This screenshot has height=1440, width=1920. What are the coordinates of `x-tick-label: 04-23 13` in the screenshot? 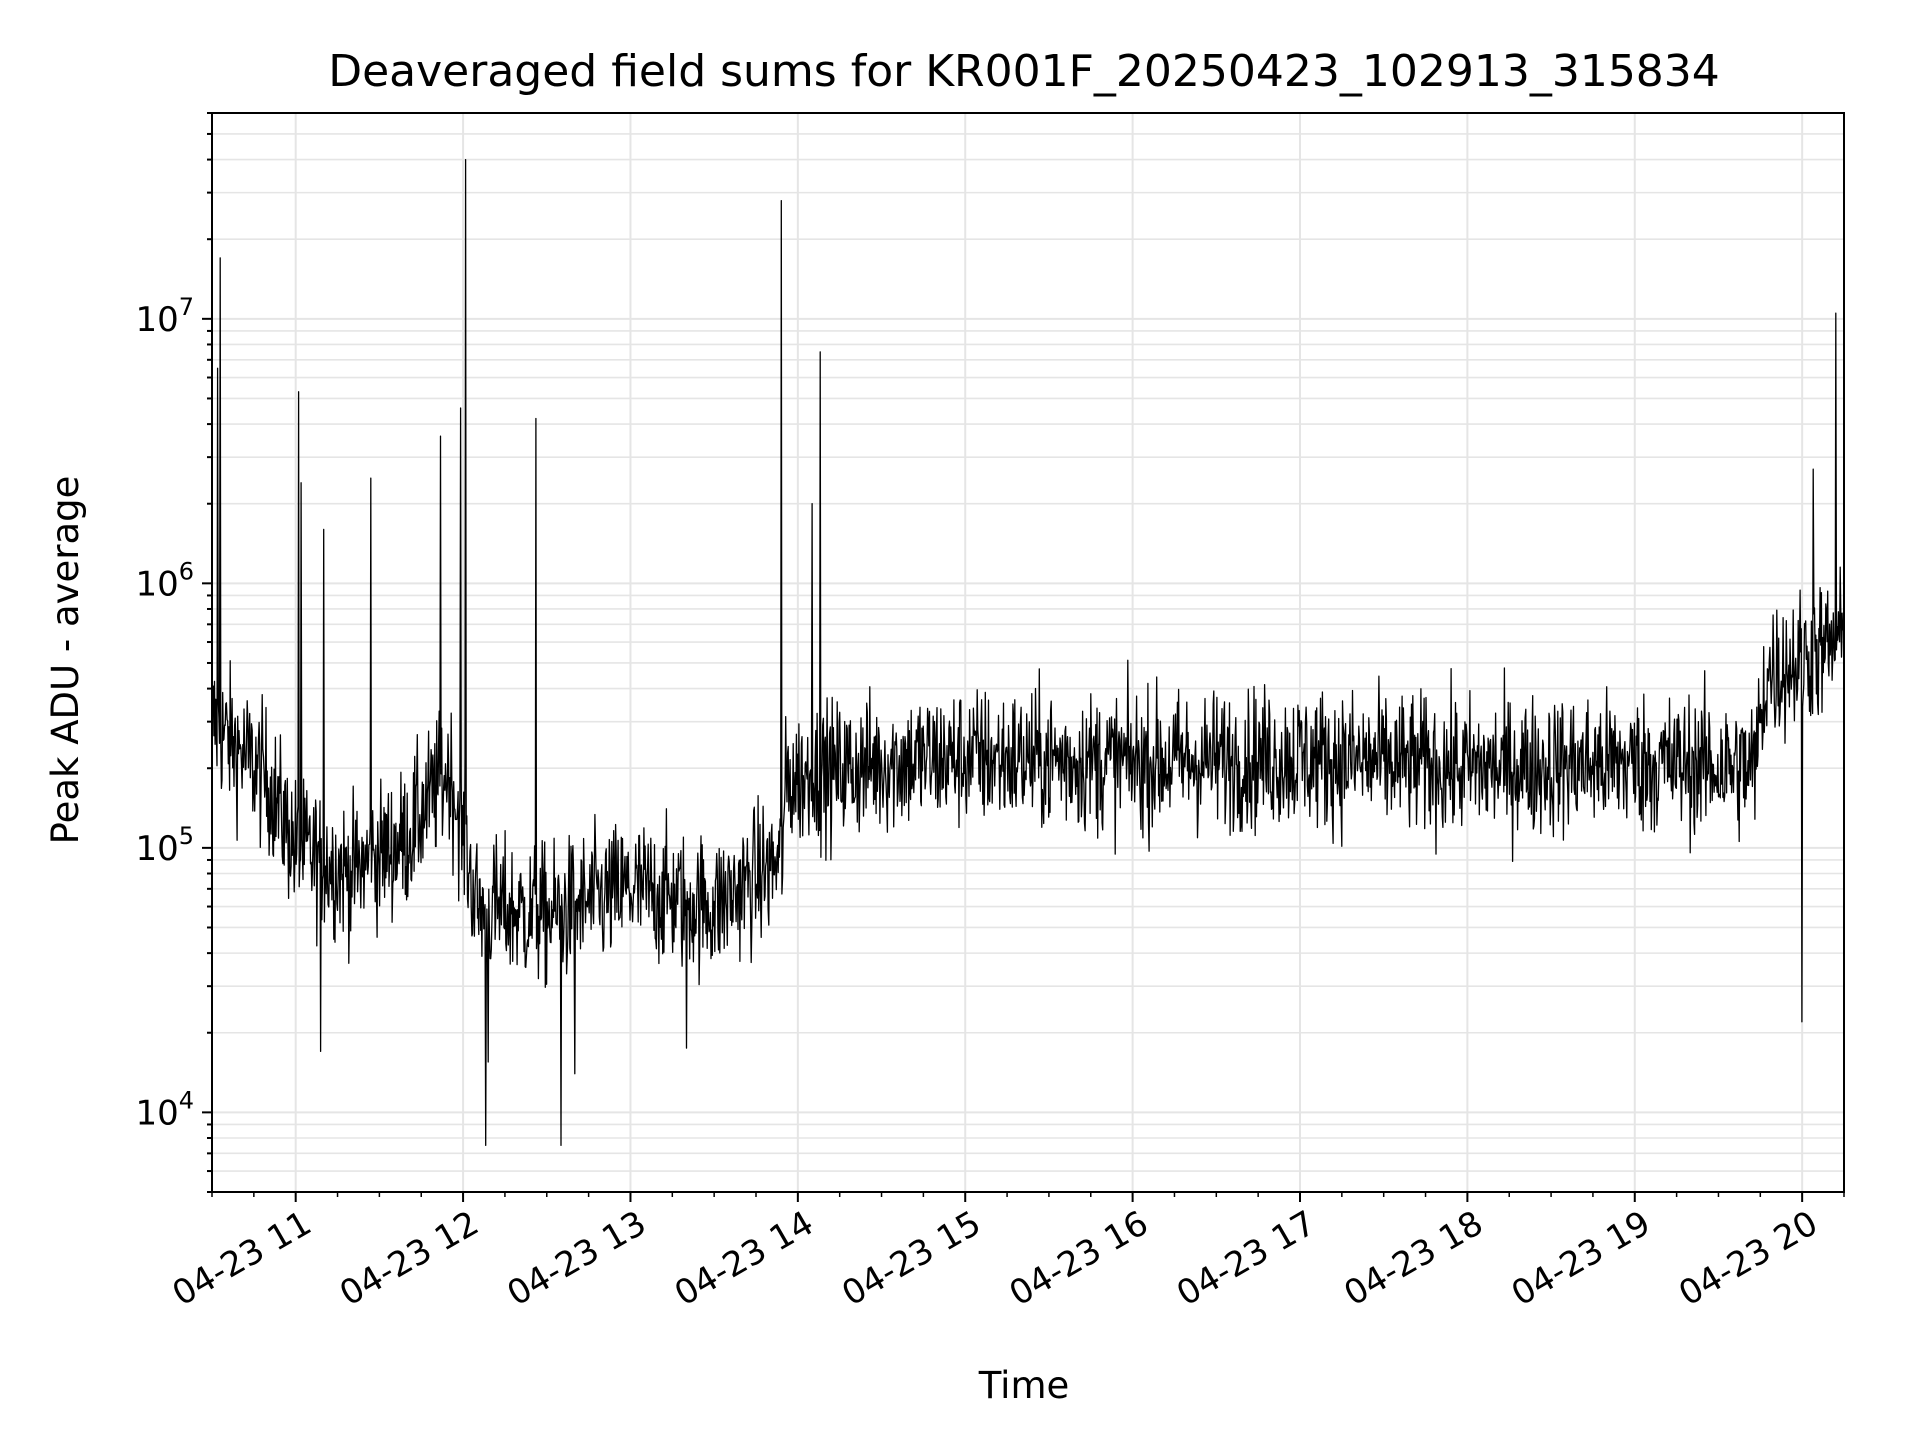 It's located at (577, 1258).